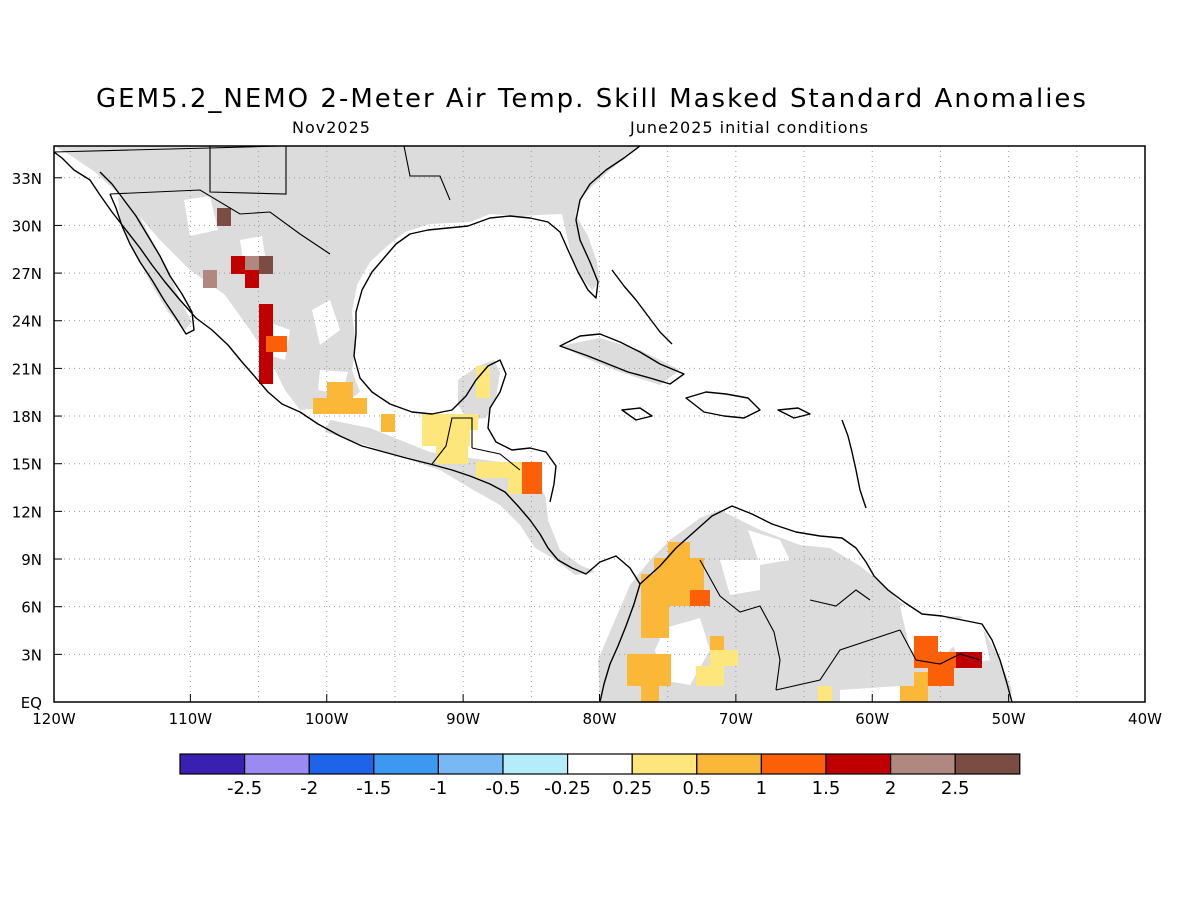 The height and width of the screenshot is (900, 1200). I want to click on lon-label: 100W, so click(327, 719).